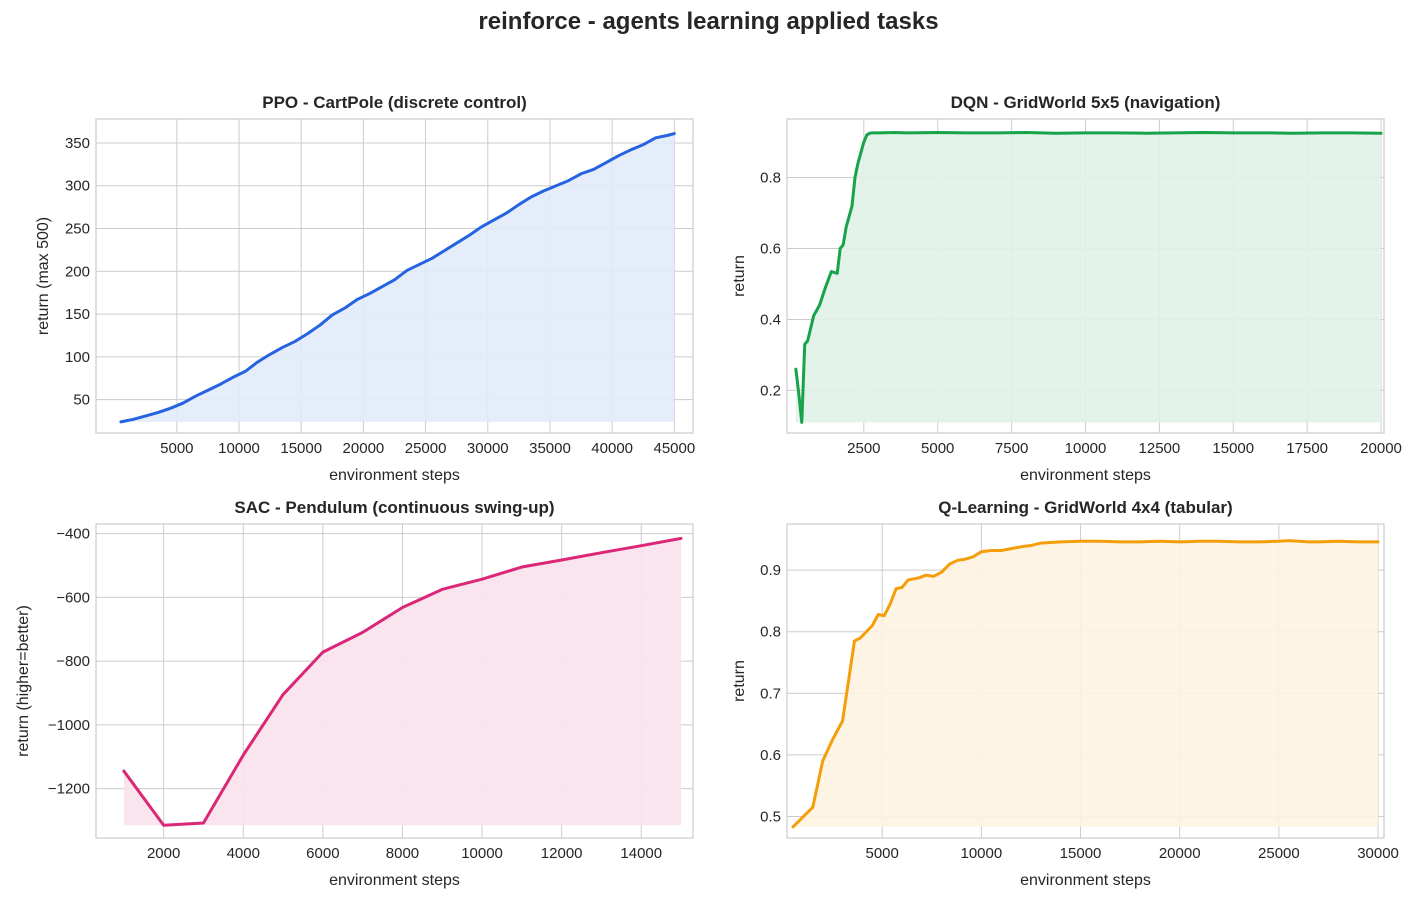  What do you see at coordinates (73, 597) in the screenshot?
I see `sac-ytick-label-3: −600` at bounding box center [73, 597].